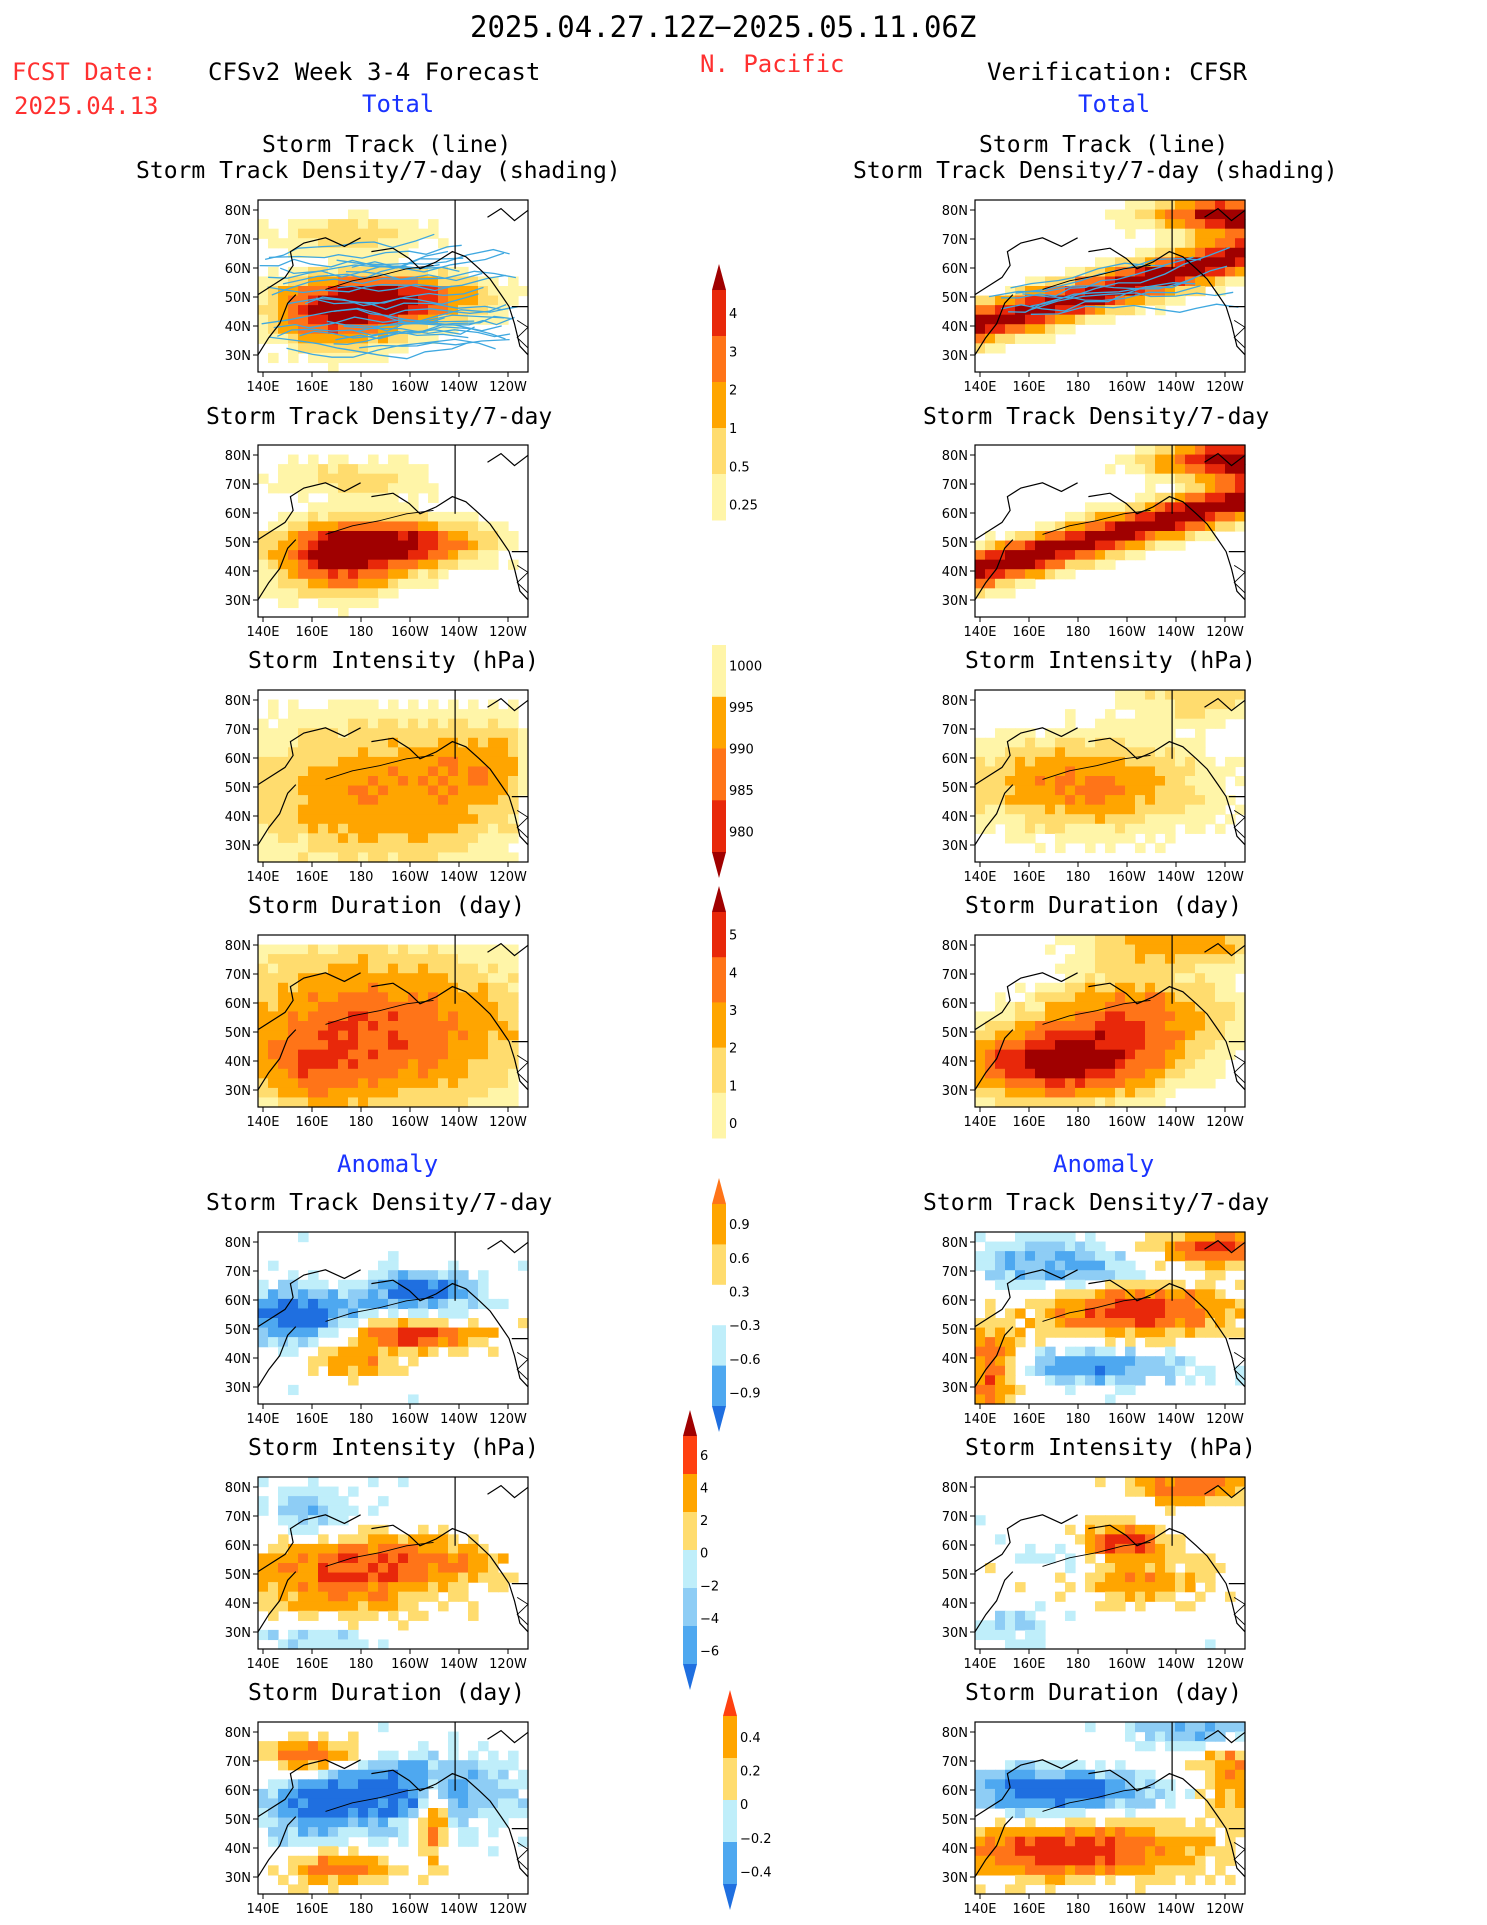 Image resolution: width=1487 pixels, height=1925 pixels. Describe the element at coordinates (398, 104) in the screenshot. I see `section-total-left: Total` at that location.